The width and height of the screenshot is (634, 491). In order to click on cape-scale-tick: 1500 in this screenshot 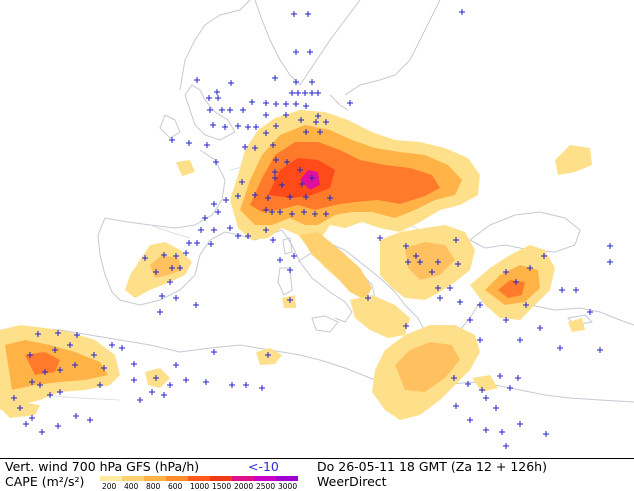, I will do `click(221, 486)`.